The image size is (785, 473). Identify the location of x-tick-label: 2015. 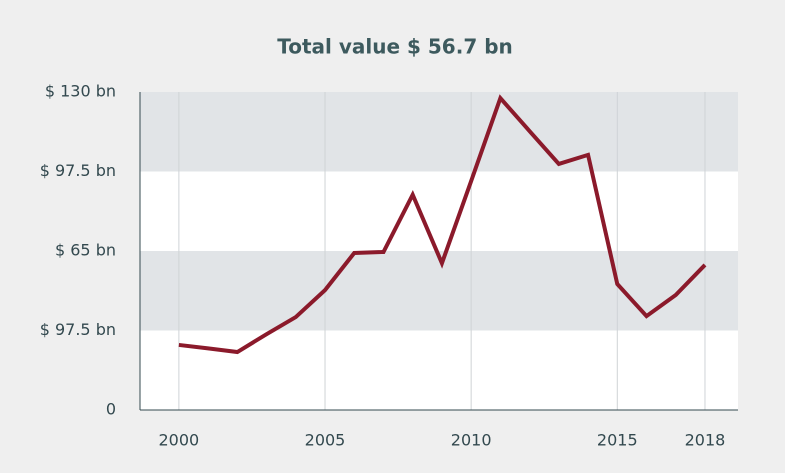
(617, 440).